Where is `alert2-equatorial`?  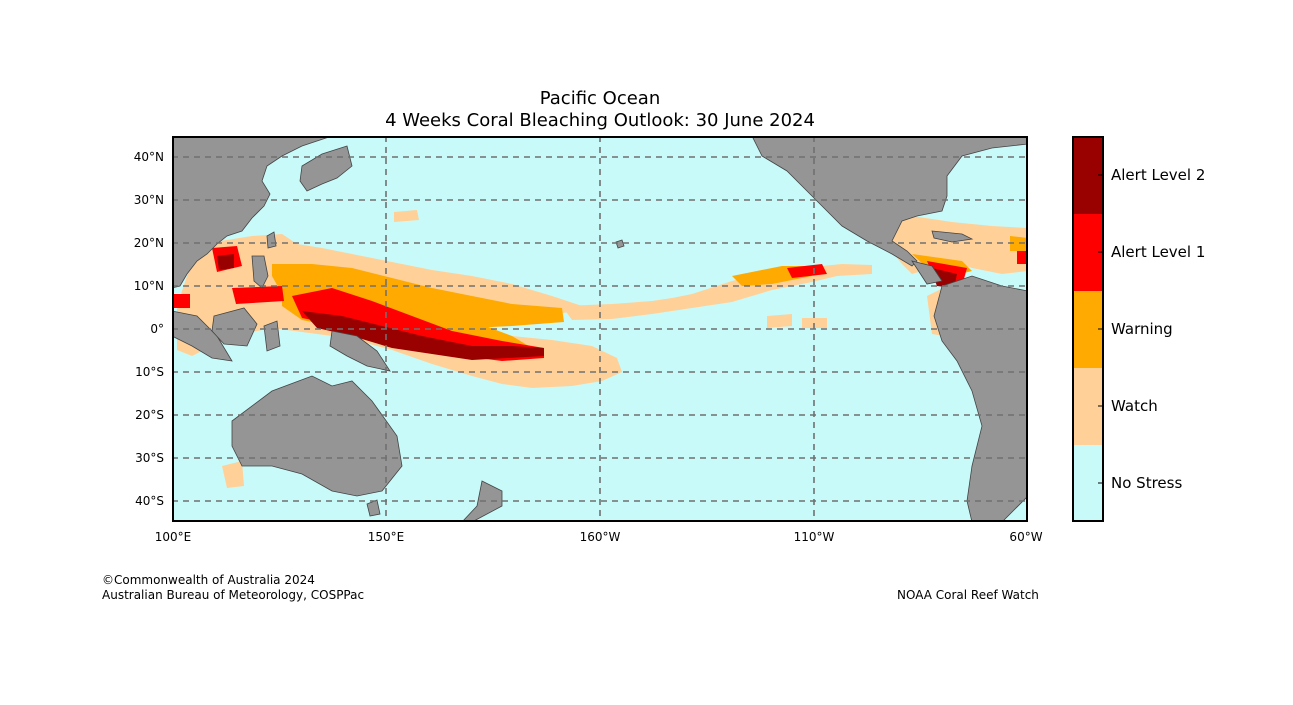
alert2-equatorial is located at coordinates (423, 335).